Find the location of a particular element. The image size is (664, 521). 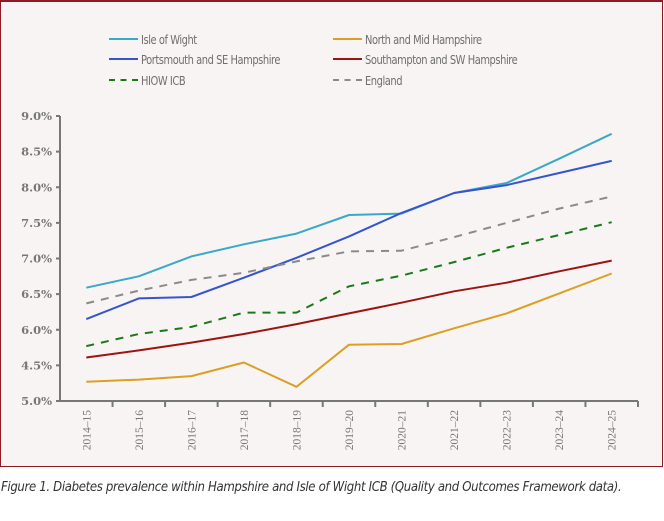

legend-item-isle-of-wight: Isle of Wight is located at coordinates (156, 39).